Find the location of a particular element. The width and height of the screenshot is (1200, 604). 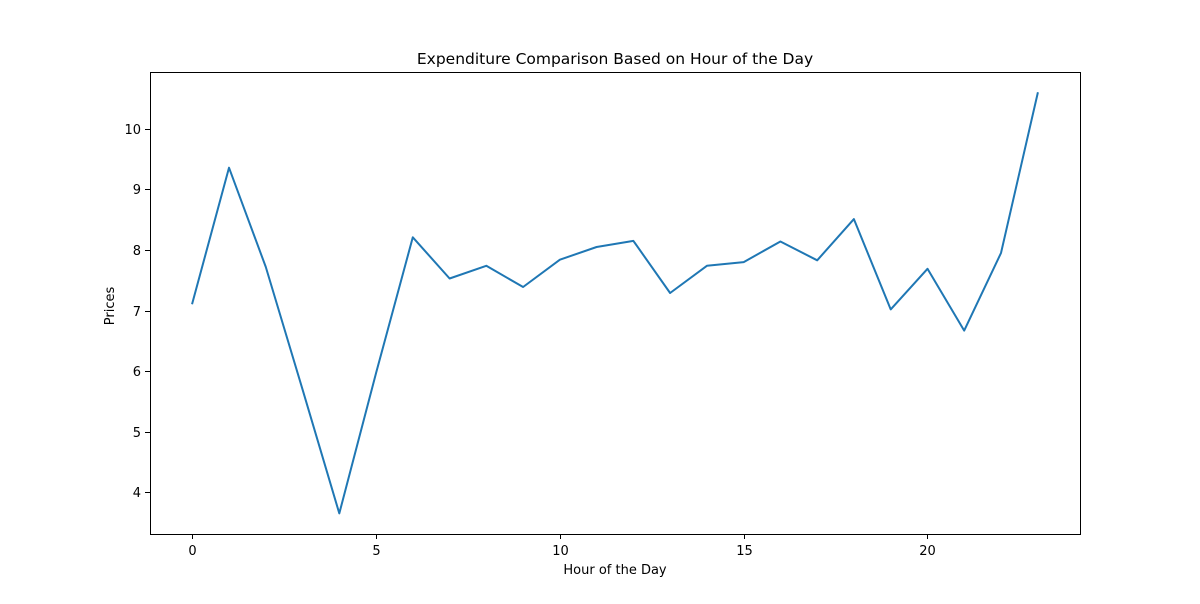

x-axis-title: Hour of the Day is located at coordinates (615, 570).